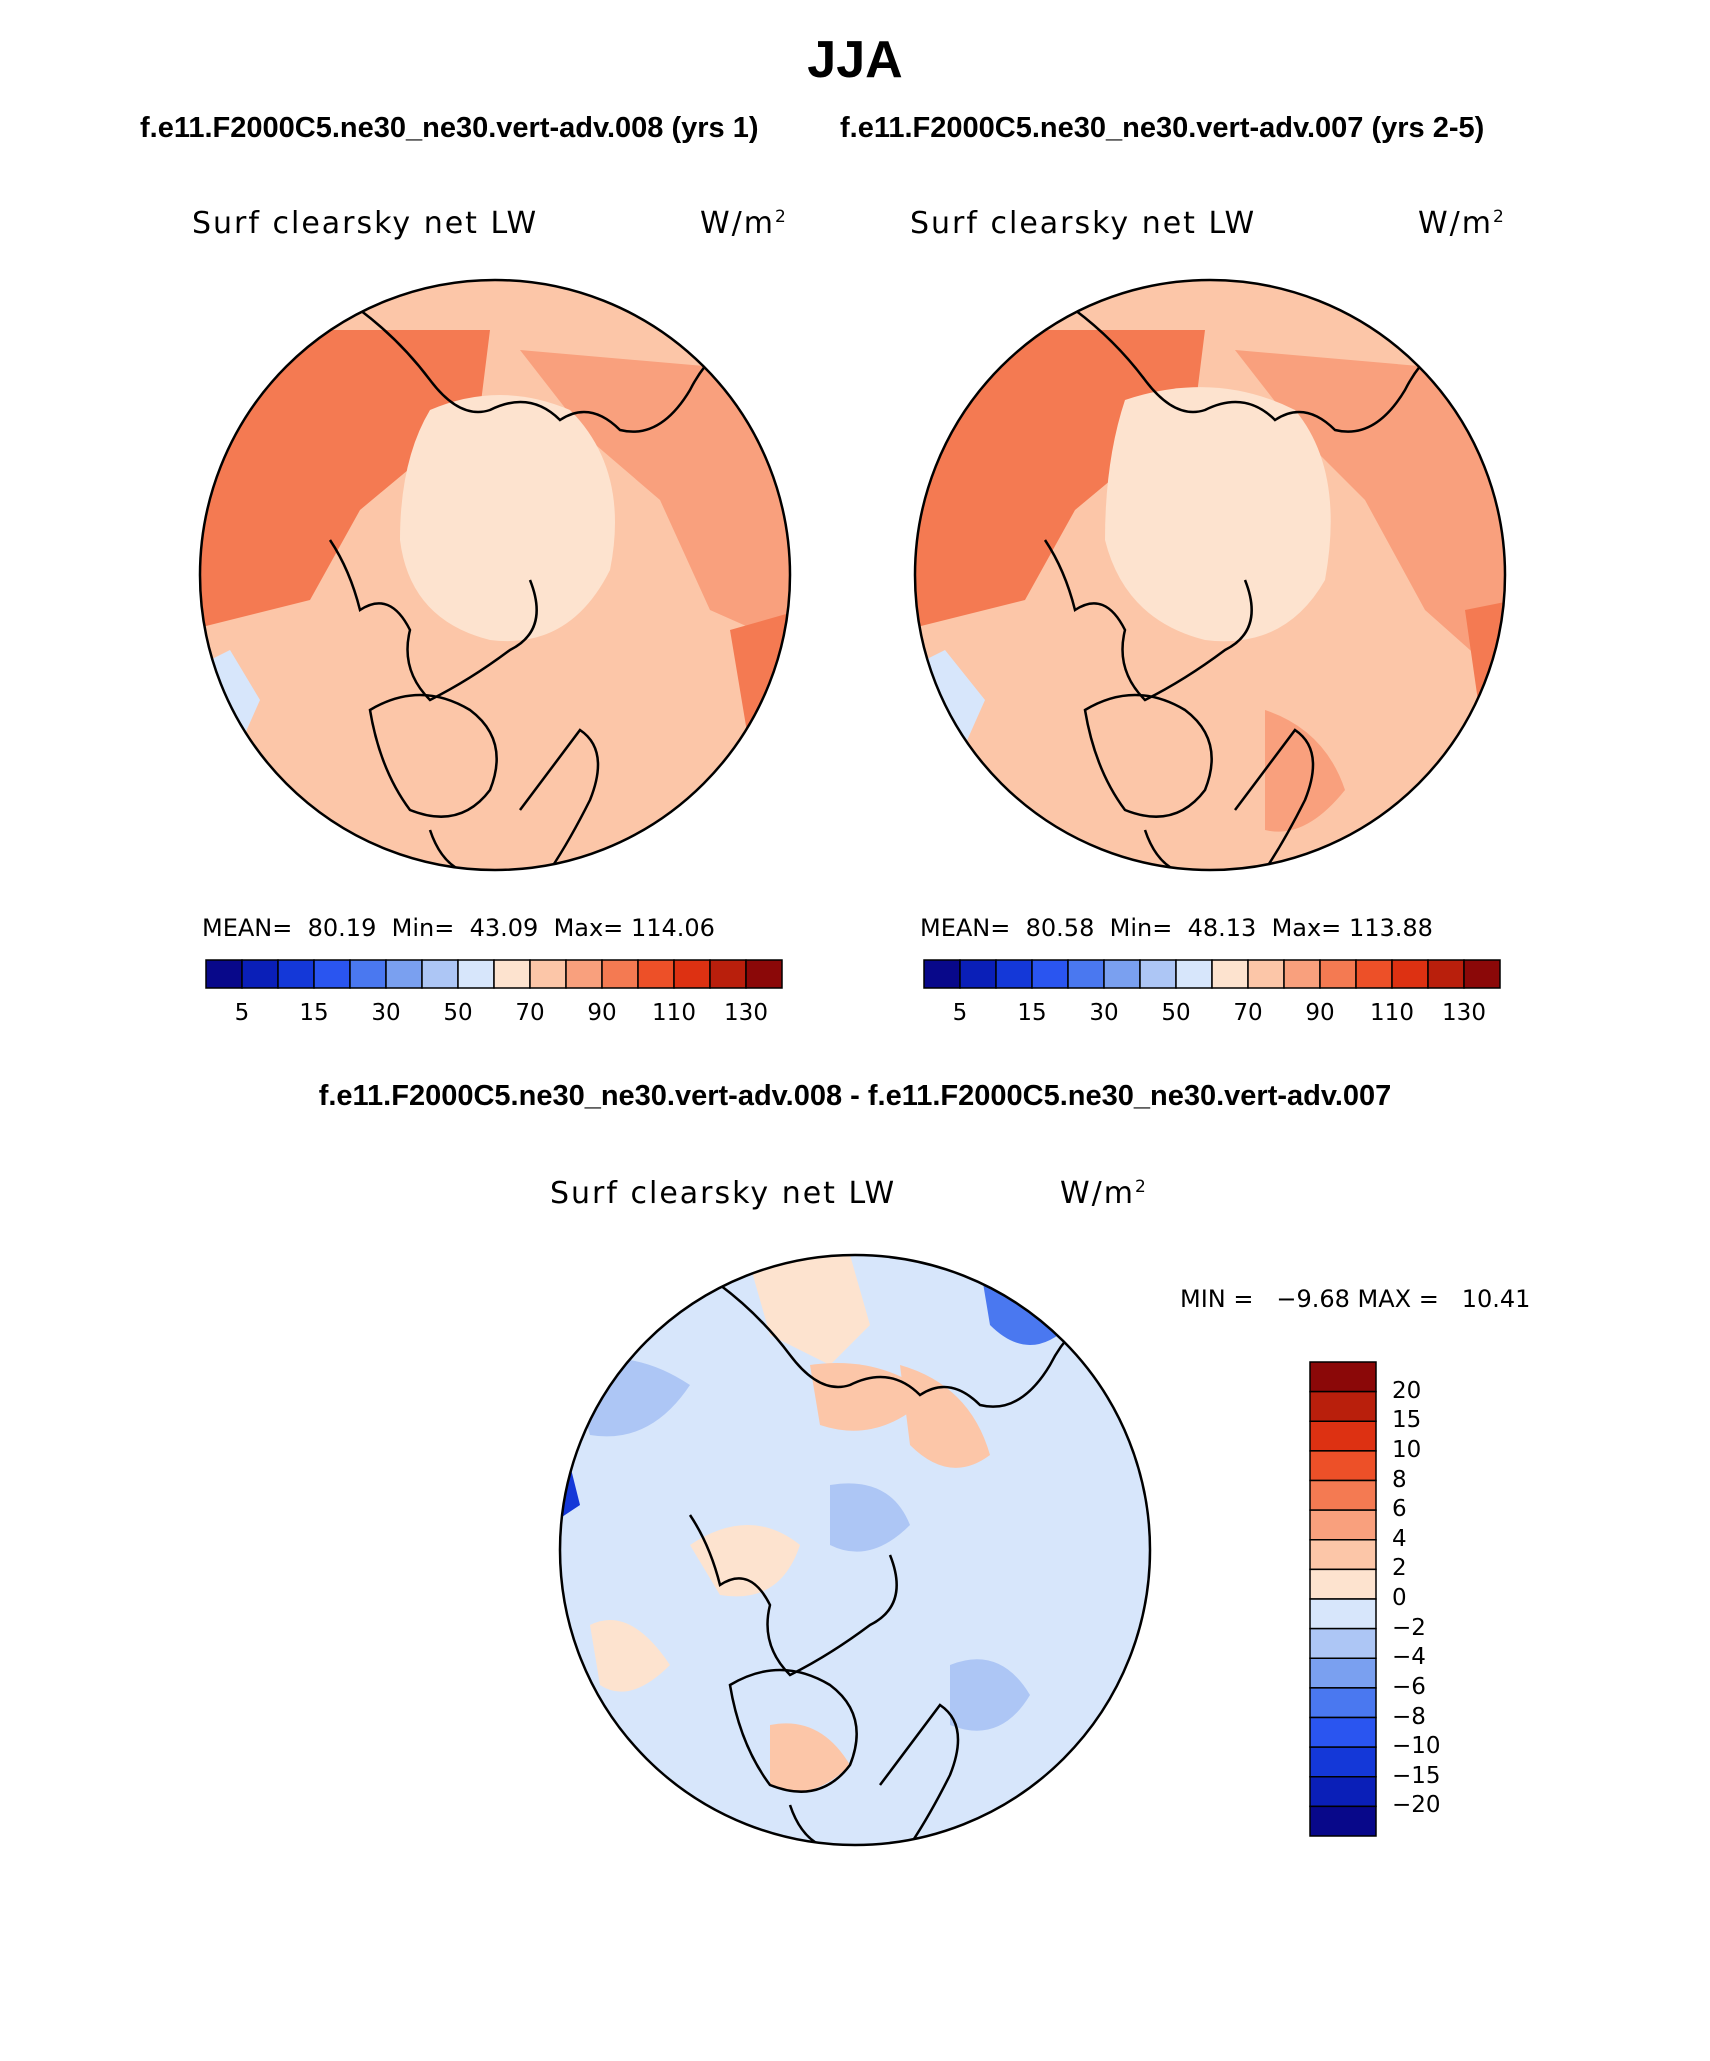 The image size is (1710, 2061). Describe the element at coordinates (1462, 223) in the screenshot. I see `panel-right-unit: W/m2` at that location.